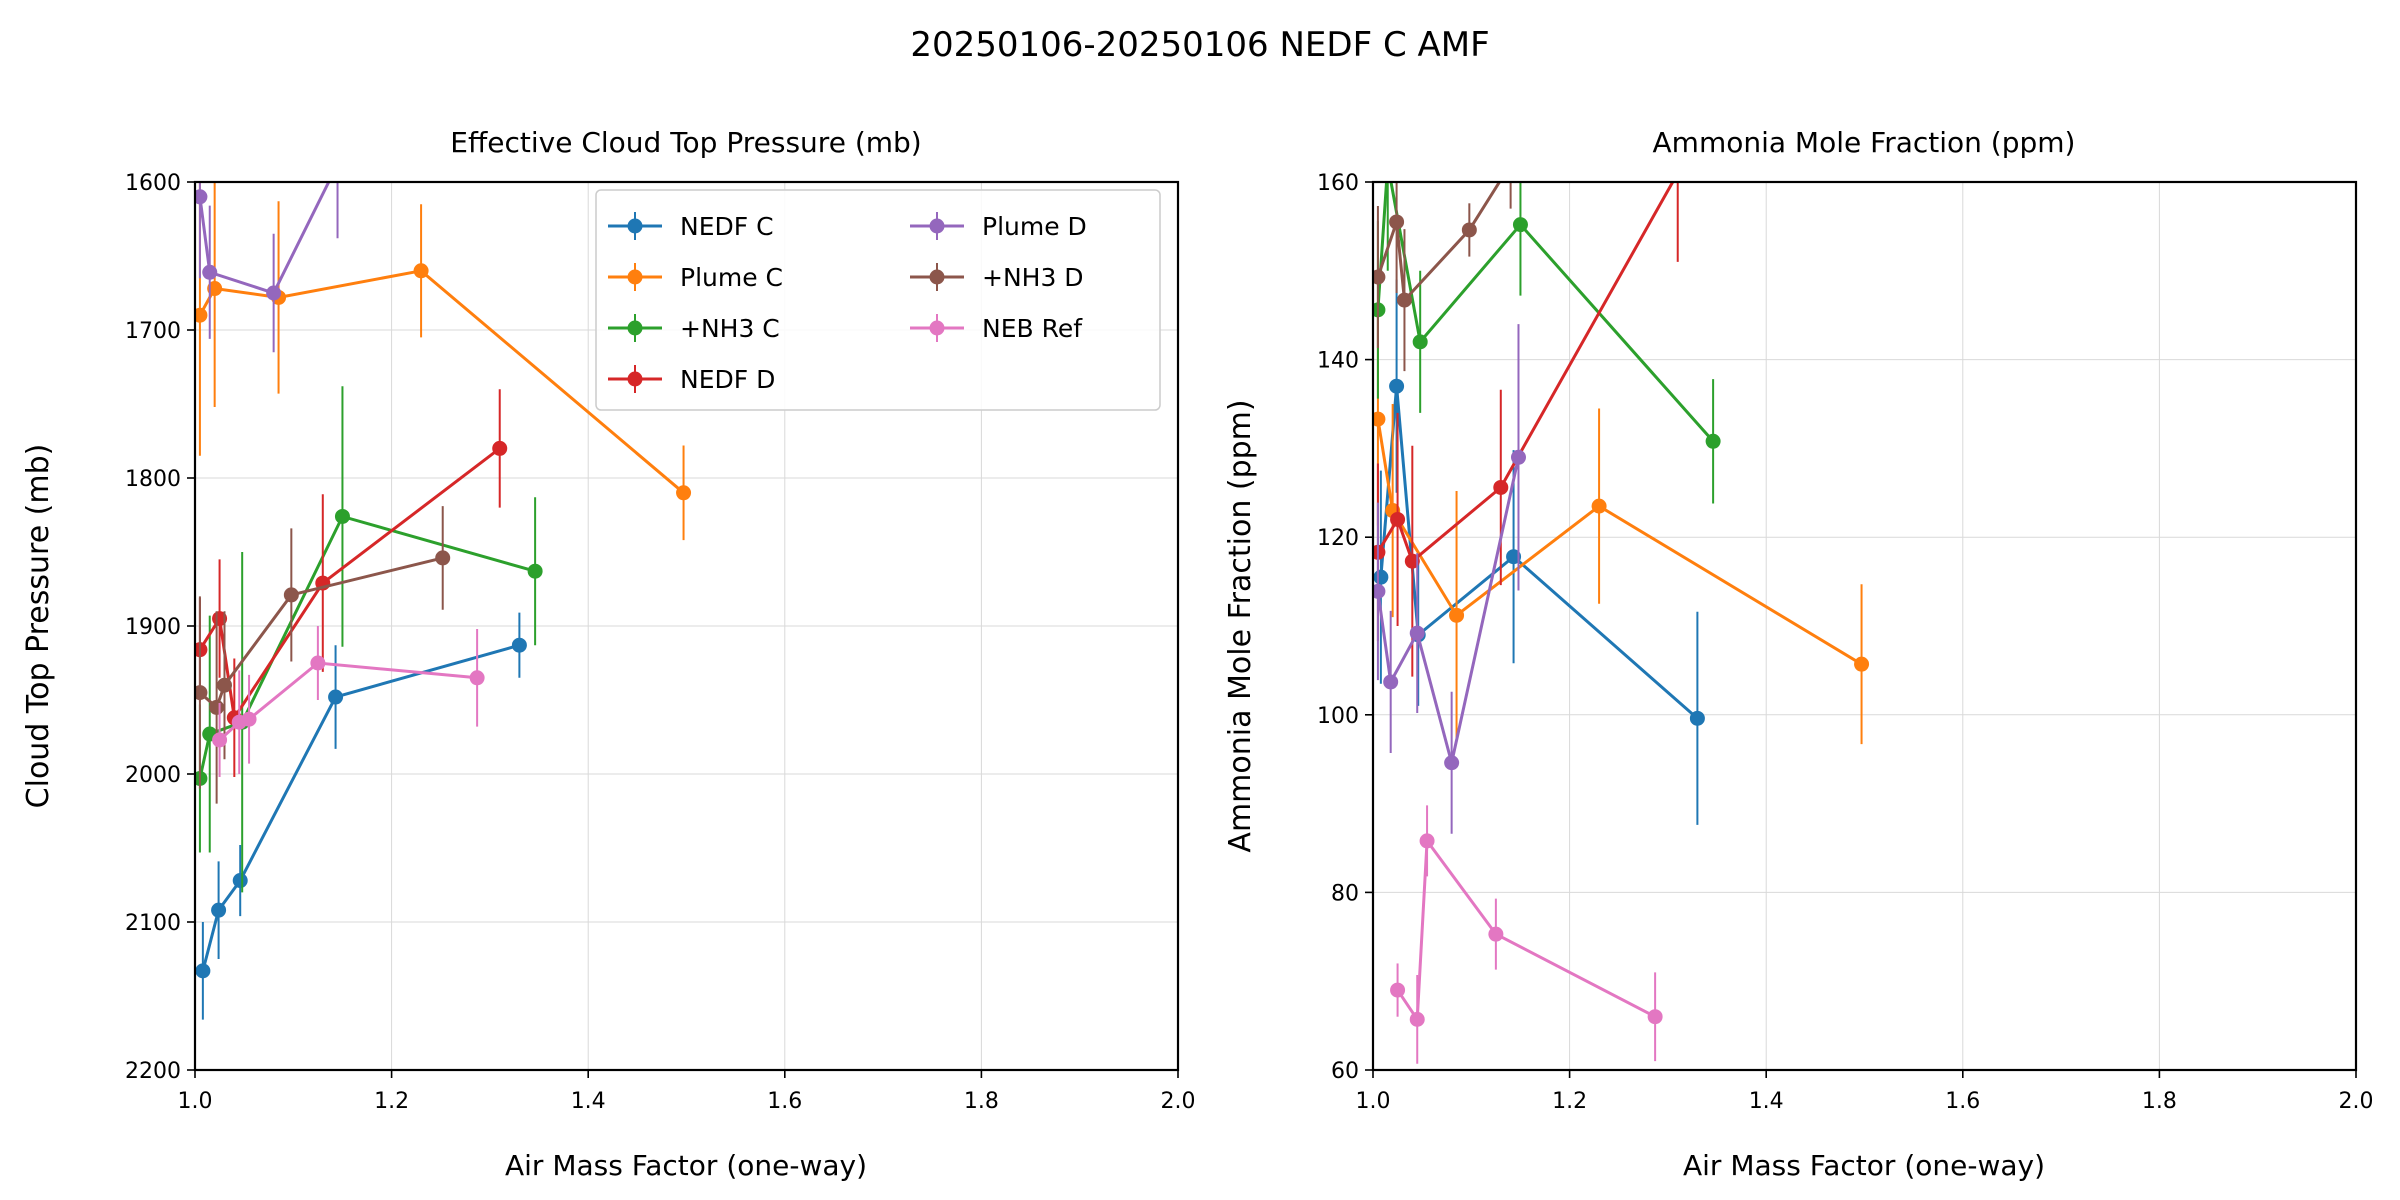 The image size is (2400, 1200). Describe the element at coordinates (1621, 528) in the screenshot. I see `ammonia-series-plume-c` at that location.